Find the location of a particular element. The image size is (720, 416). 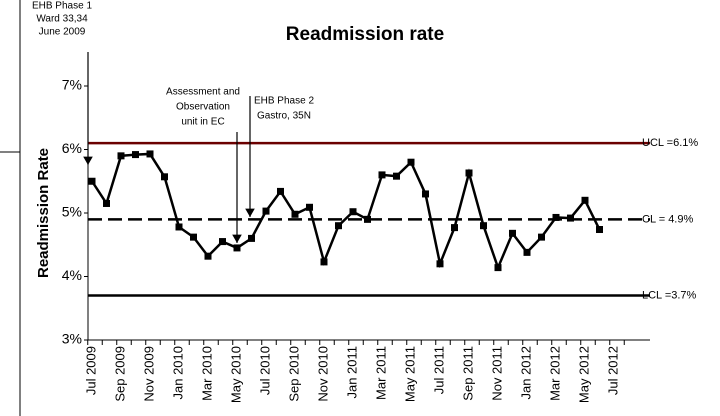

y-tick-label: 7% is located at coordinates (72, 85).